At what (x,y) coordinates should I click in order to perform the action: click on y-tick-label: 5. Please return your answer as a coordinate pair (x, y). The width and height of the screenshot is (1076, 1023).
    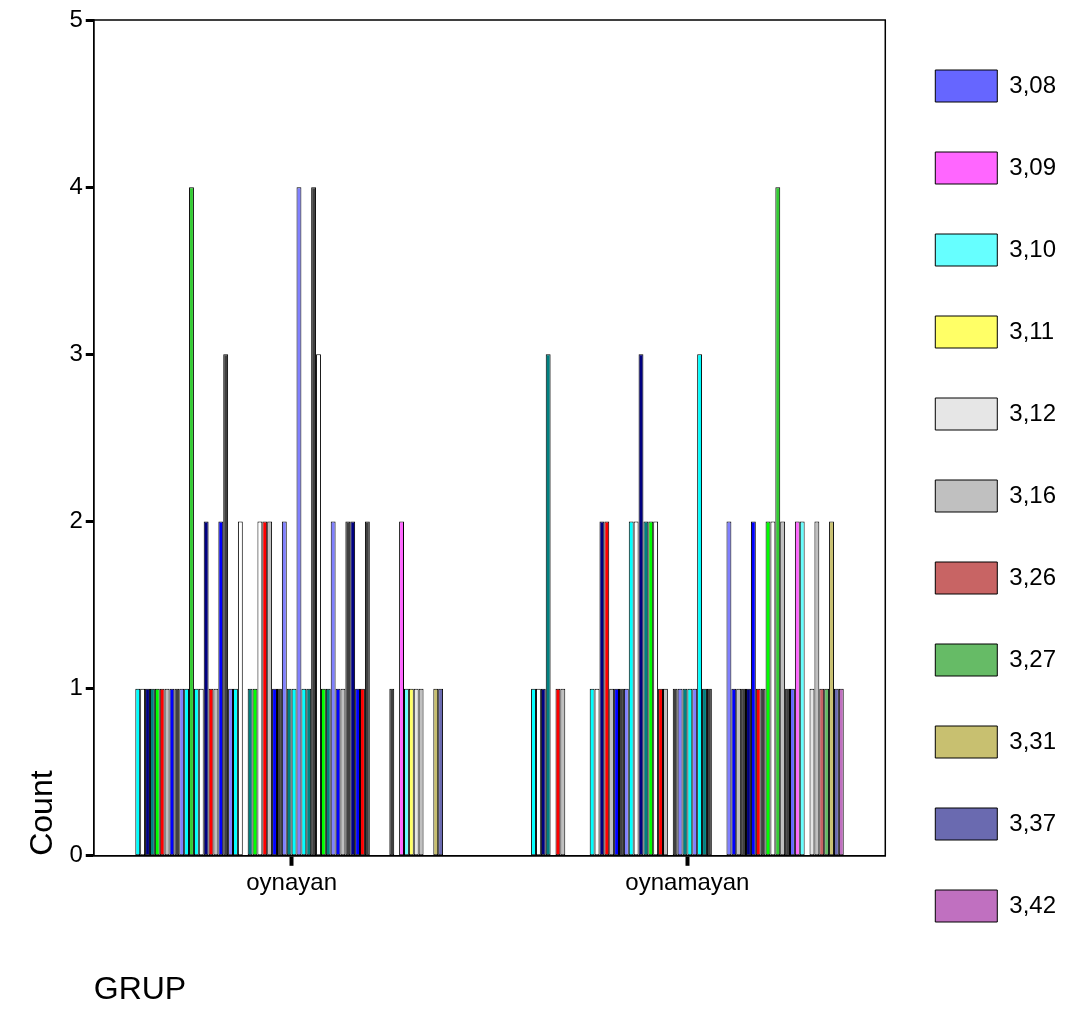
    Looking at the image, I should click on (76, 18).